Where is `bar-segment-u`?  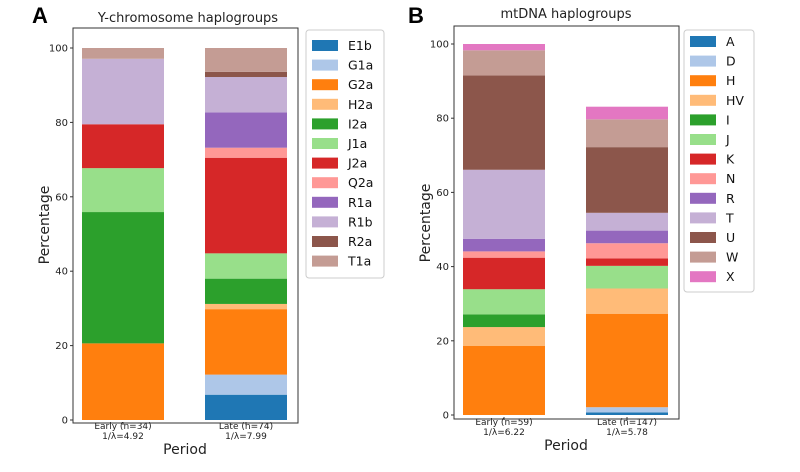
bar-segment-u is located at coordinates (504, 122).